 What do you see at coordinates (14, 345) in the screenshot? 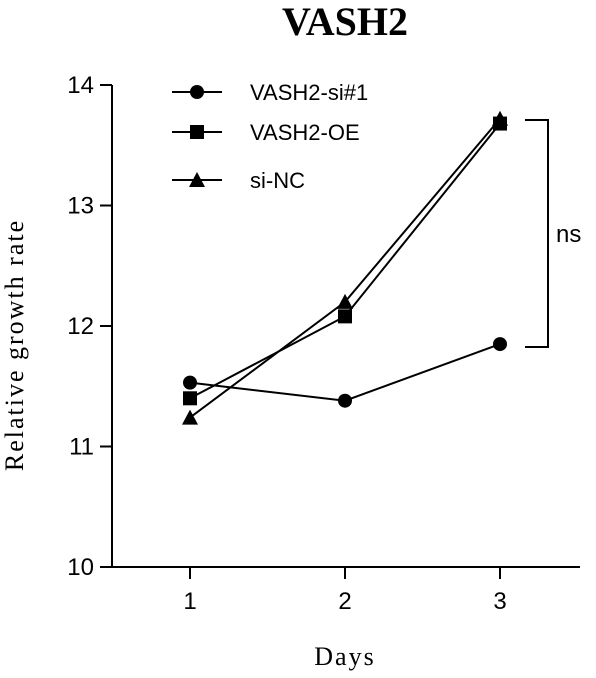
I see `y-axis-label: Relative growth rate` at bounding box center [14, 345].